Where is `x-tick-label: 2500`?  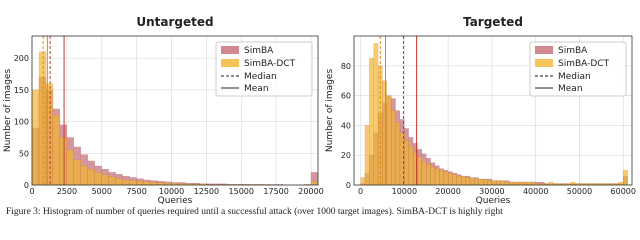
x-tick-label: 2500 is located at coordinates (67, 191).